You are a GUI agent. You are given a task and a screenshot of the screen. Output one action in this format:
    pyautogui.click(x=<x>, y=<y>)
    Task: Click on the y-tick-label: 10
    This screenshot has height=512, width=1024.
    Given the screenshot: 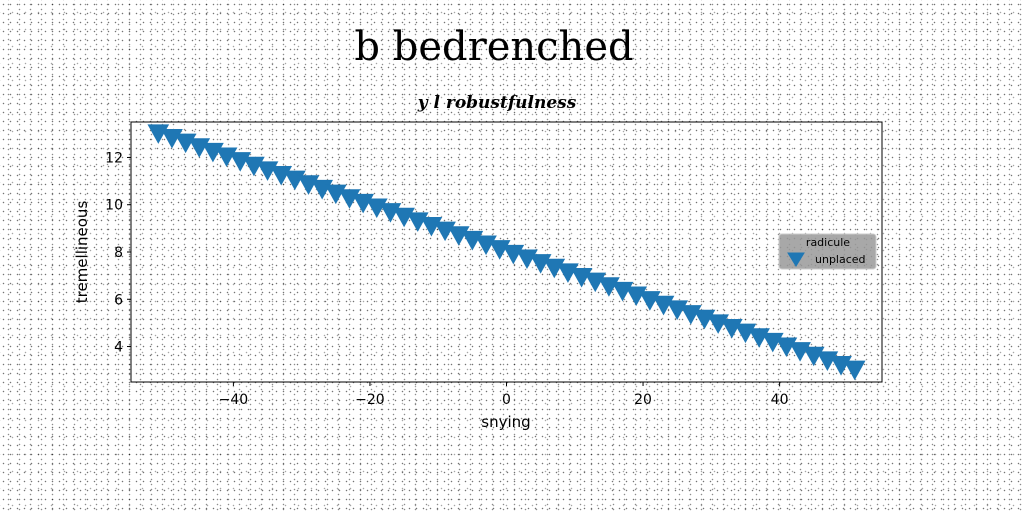 What is the action you would take?
    pyautogui.click(x=114, y=206)
    